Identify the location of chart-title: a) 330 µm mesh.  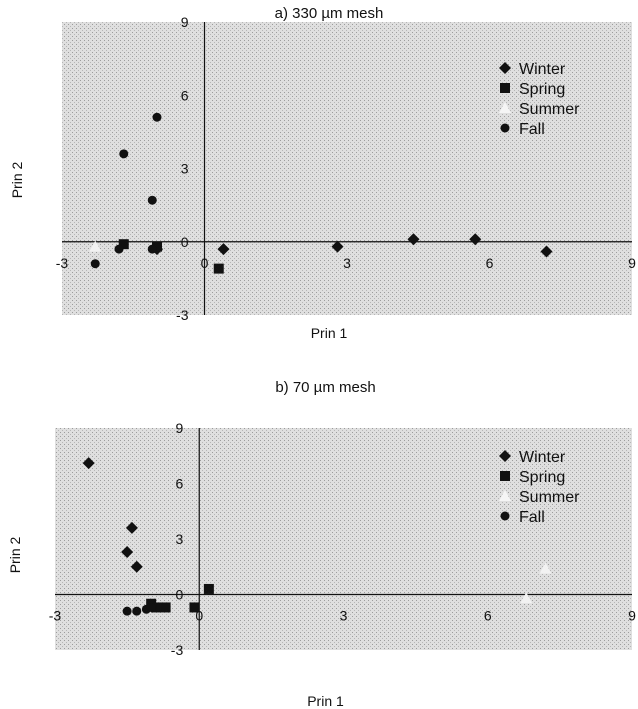
(329, 13).